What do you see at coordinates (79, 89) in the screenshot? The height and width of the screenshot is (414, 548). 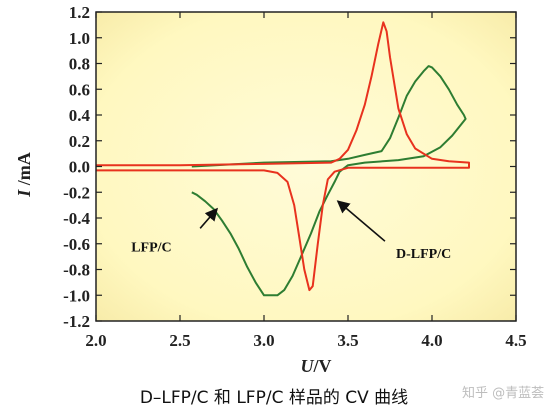 I see `y-tick-label: 0.6` at bounding box center [79, 89].